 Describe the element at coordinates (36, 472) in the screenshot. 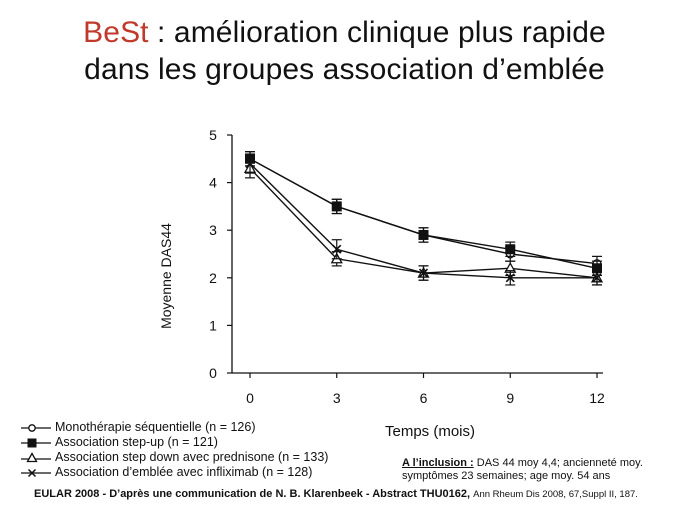

I see `legend-marker-cross-icon` at that location.